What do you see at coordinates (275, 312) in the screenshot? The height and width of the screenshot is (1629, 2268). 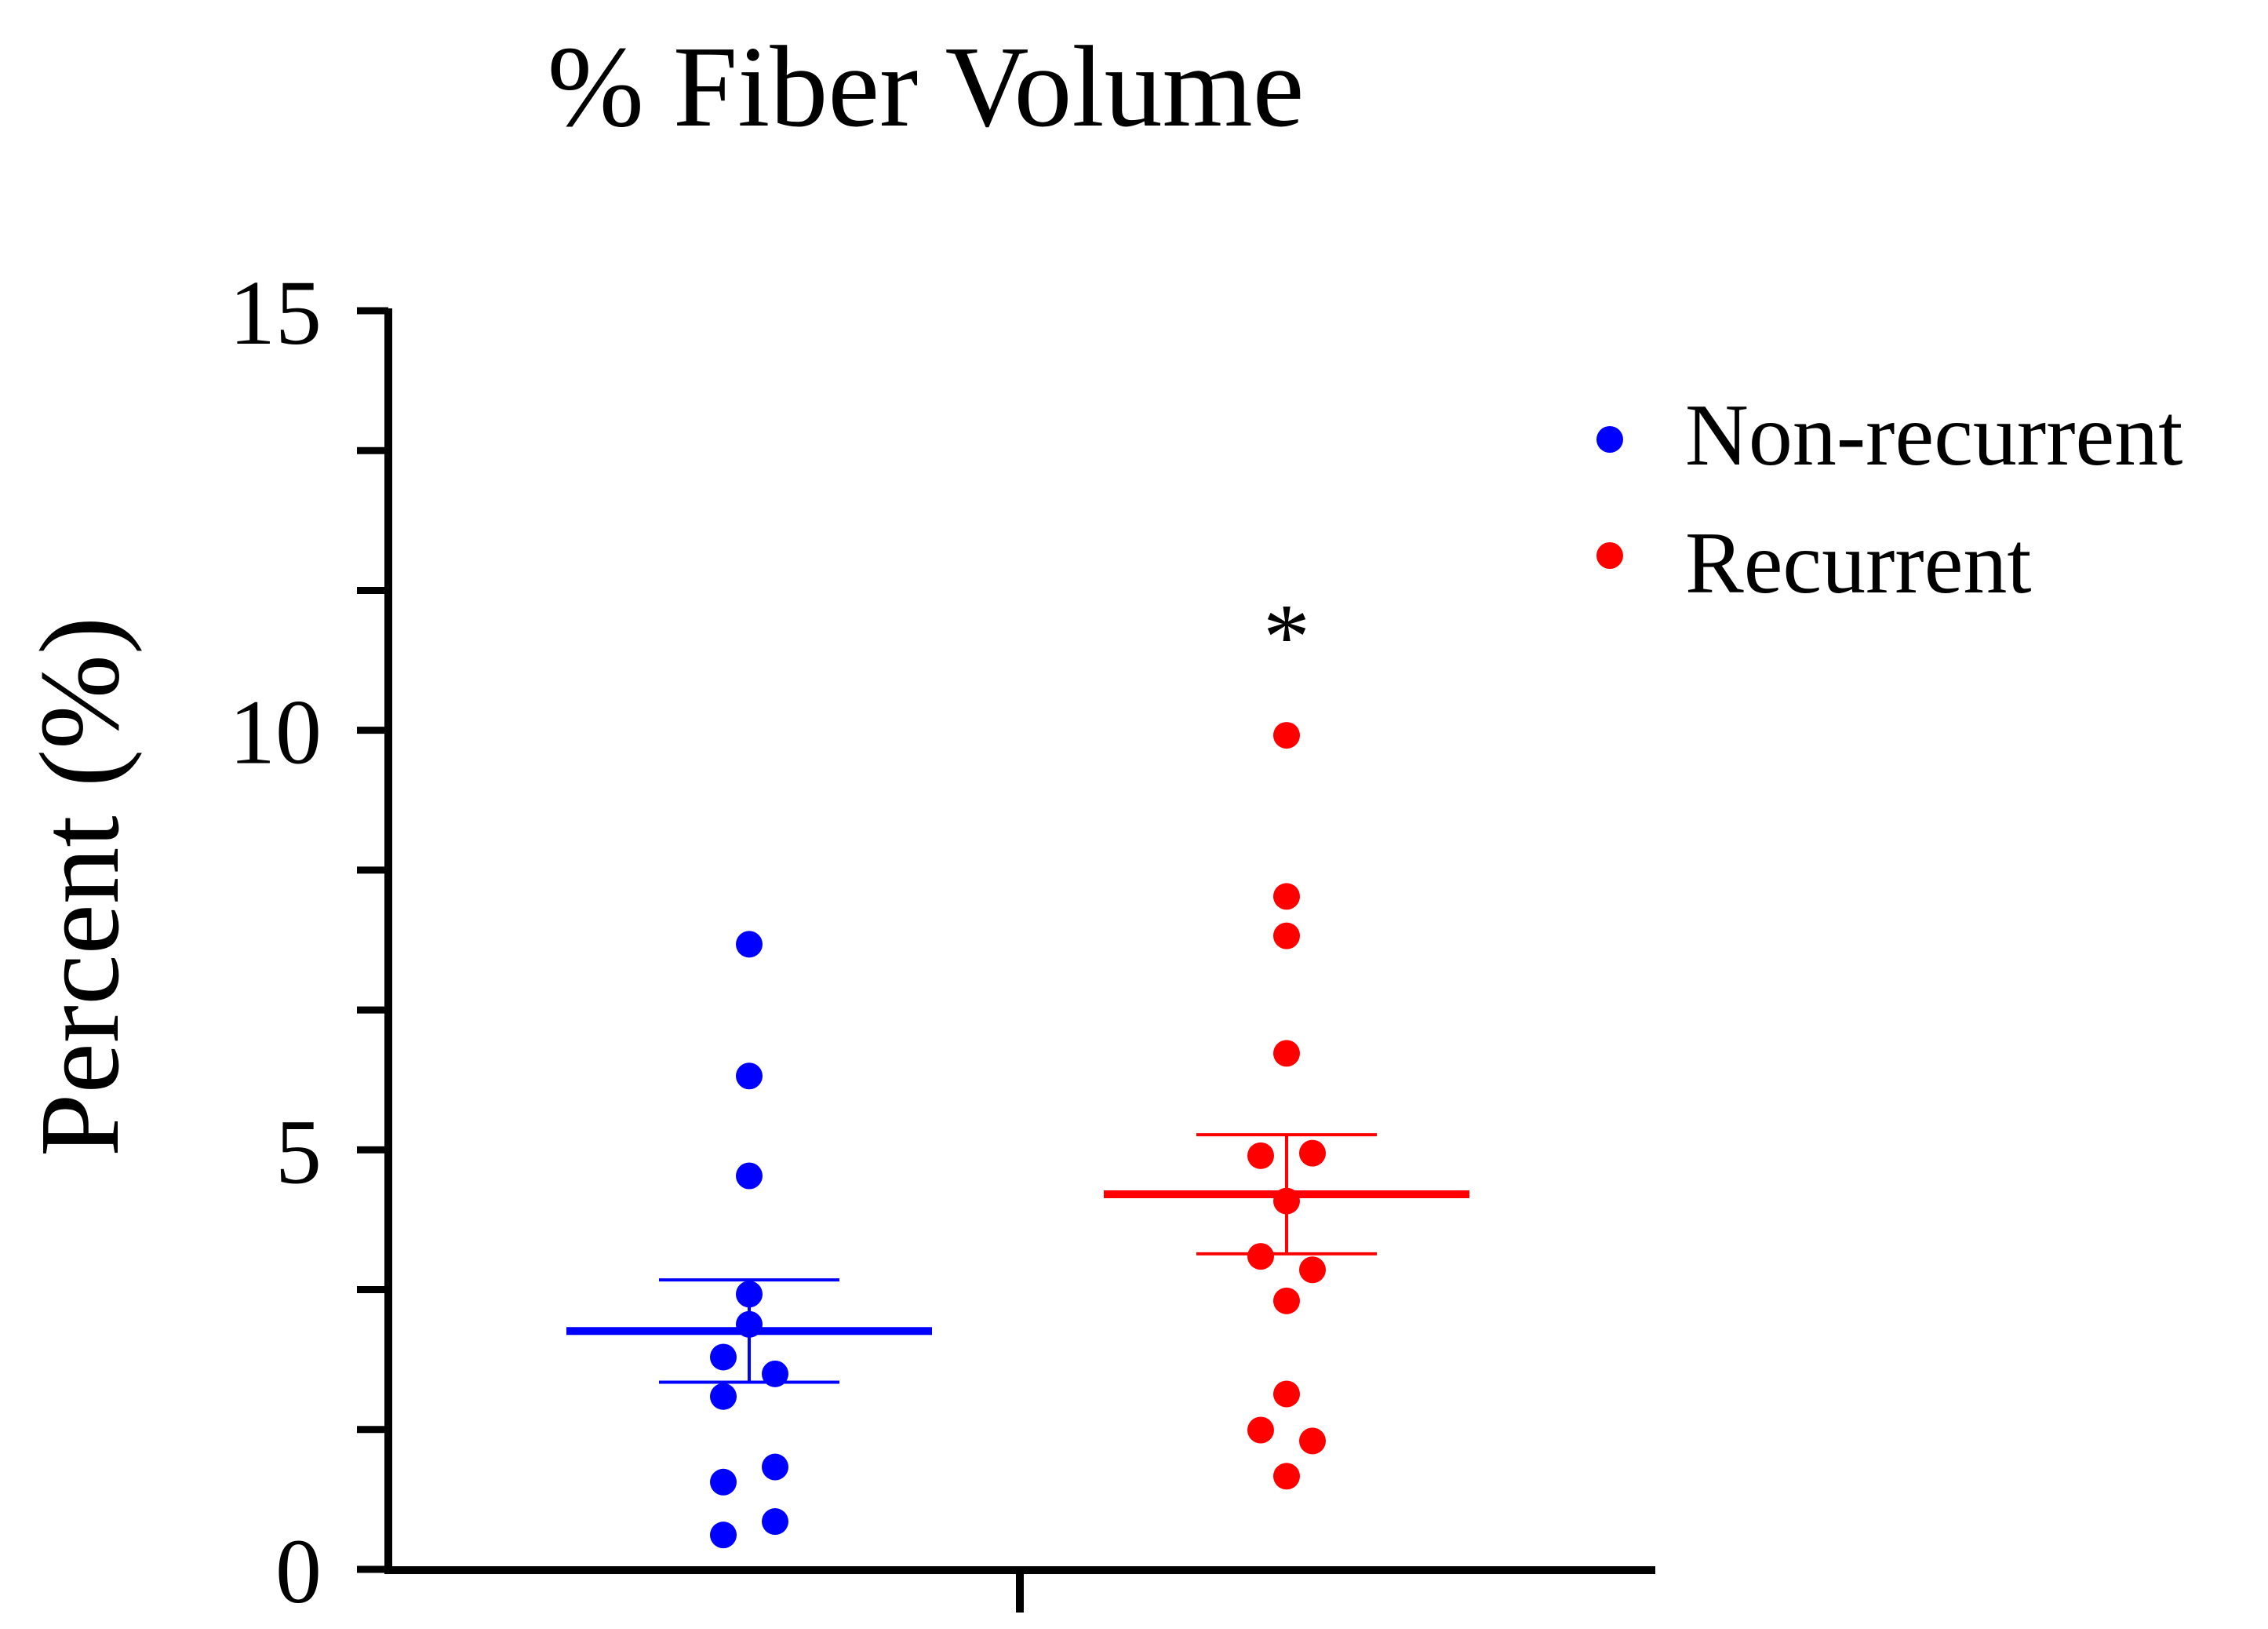 I see `y-tick-label-15: 15` at bounding box center [275, 312].